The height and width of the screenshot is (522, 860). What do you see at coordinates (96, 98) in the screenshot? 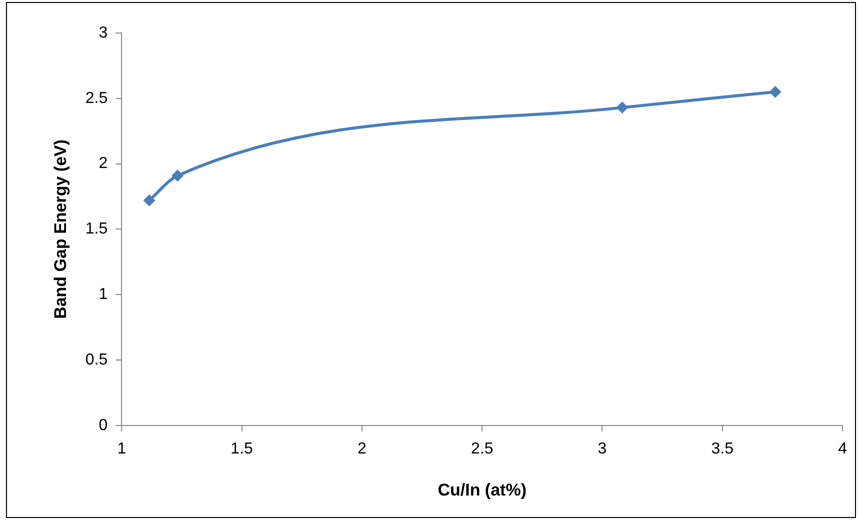
I see `y-tick-label: 2.5` at bounding box center [96, 98].